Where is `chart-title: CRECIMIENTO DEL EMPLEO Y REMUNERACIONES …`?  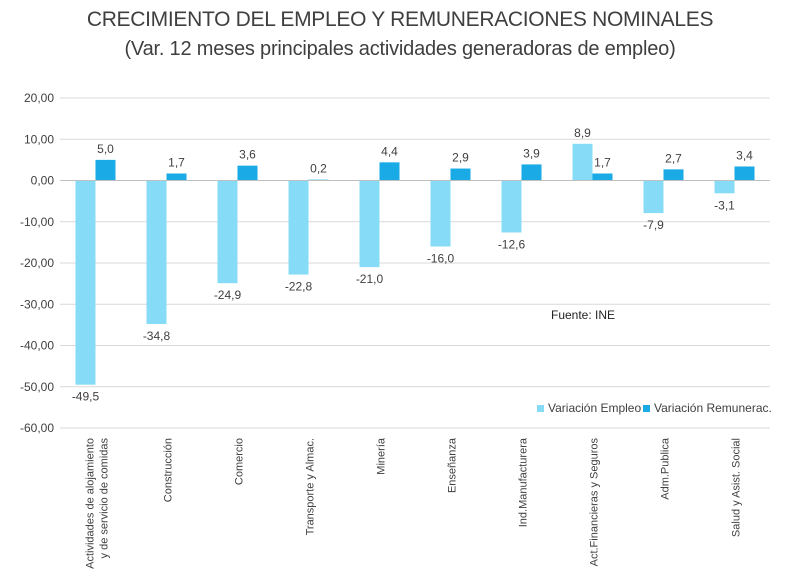 chart-title: CRECIMIENTO DEL EMPLEO Y REMUNERACIONES … is located at coordinates (400, 19).